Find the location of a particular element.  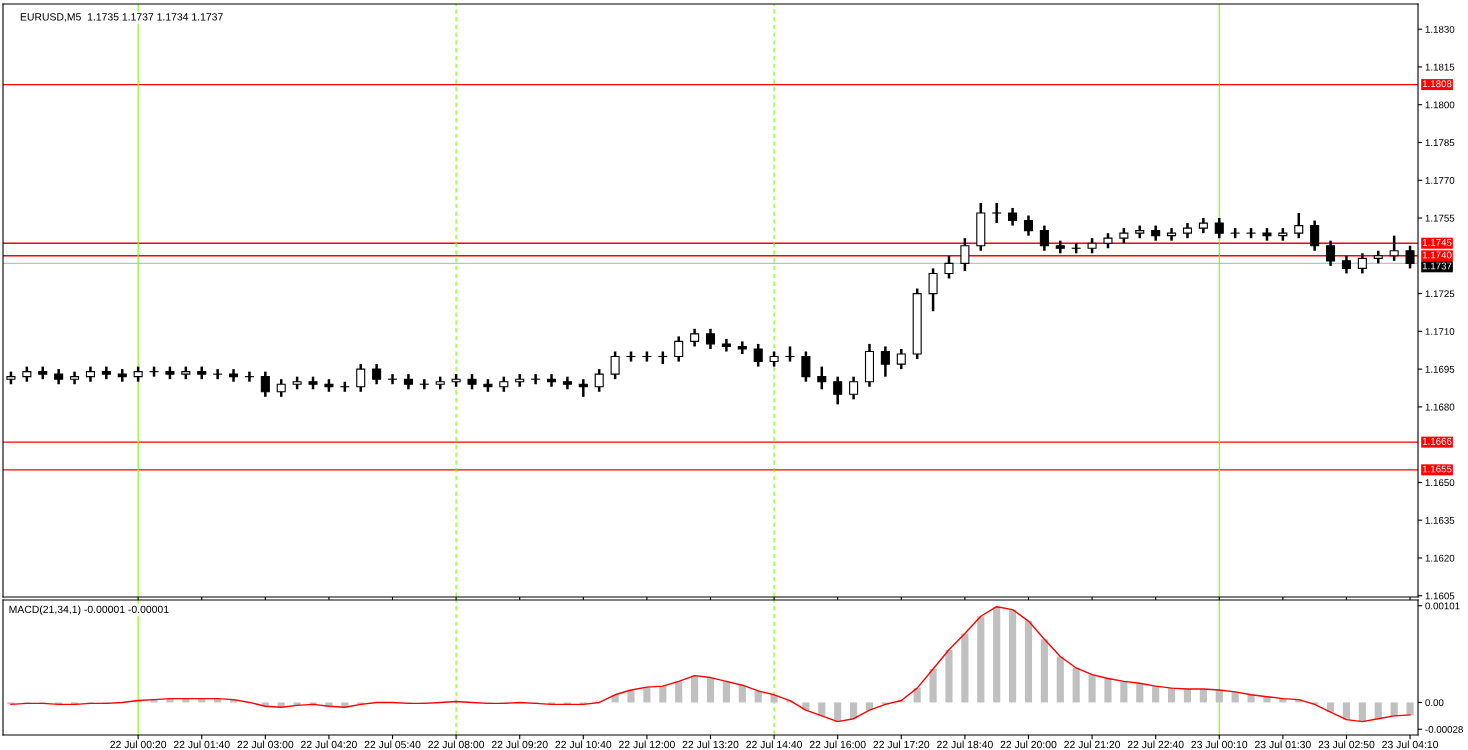

x-tick-label: 22 Jul 17:20 is located at coordinates (901, 744).